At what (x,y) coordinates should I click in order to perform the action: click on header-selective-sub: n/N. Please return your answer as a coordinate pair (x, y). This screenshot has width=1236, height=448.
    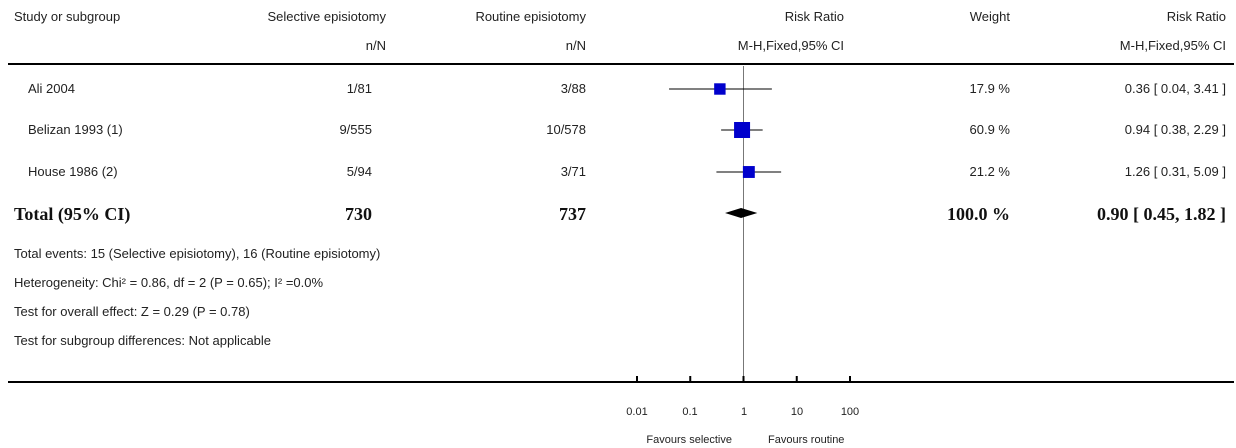
    Looking at the image, I should click on (375, 45).